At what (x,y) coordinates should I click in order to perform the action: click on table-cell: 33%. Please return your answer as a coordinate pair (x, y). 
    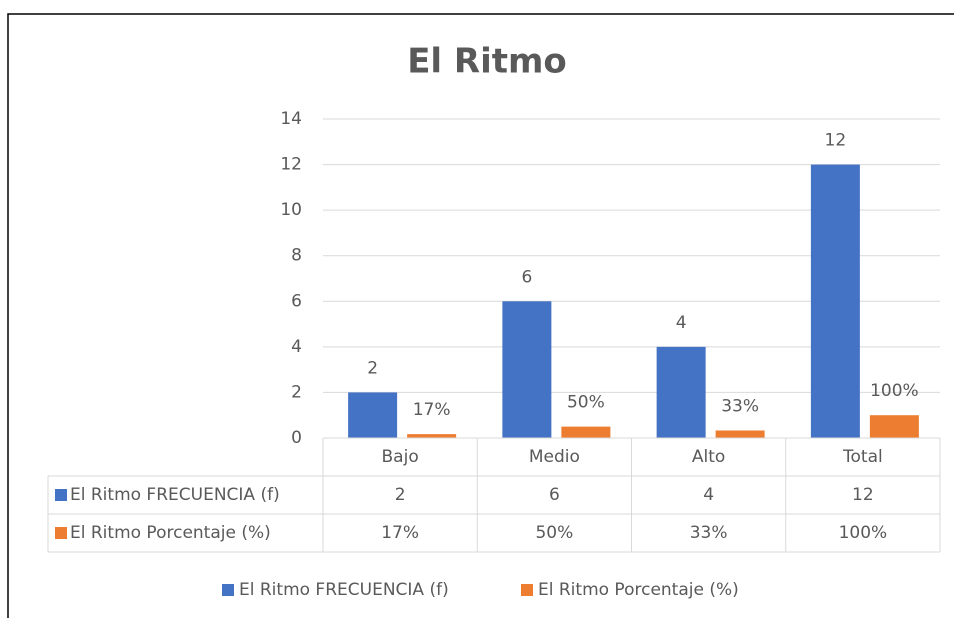
    Looking at the image, I should click on (709, 533).